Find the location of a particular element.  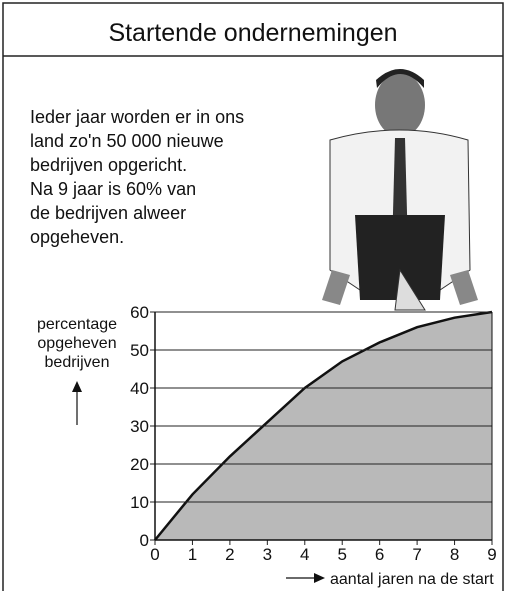

y-tick-label: 20 is located at coordinates (139, 464).